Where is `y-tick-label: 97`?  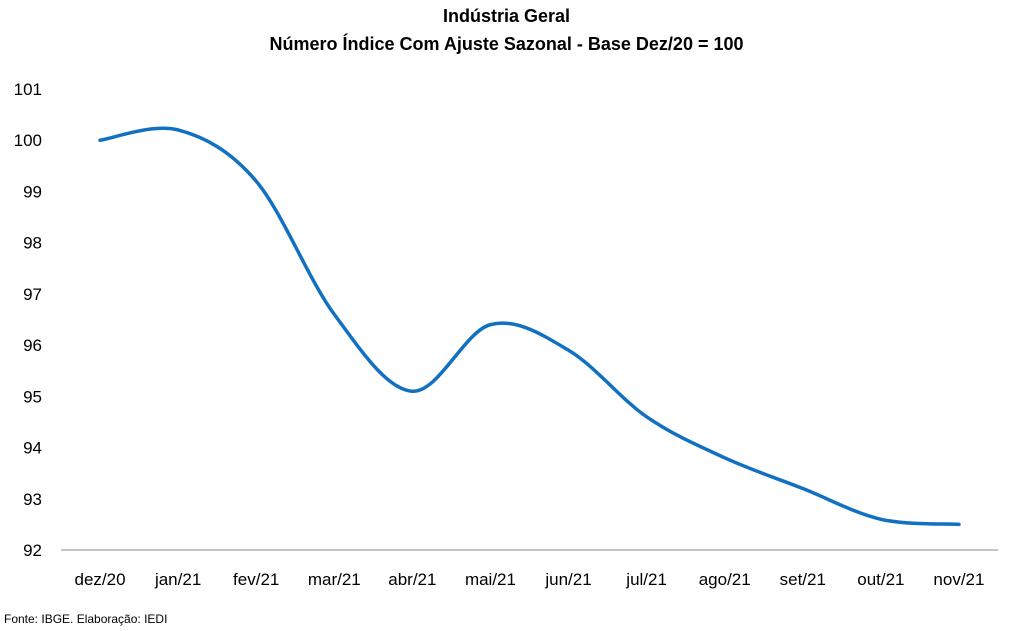
y-tick-label: 97 is located at coordinates (32, 294).